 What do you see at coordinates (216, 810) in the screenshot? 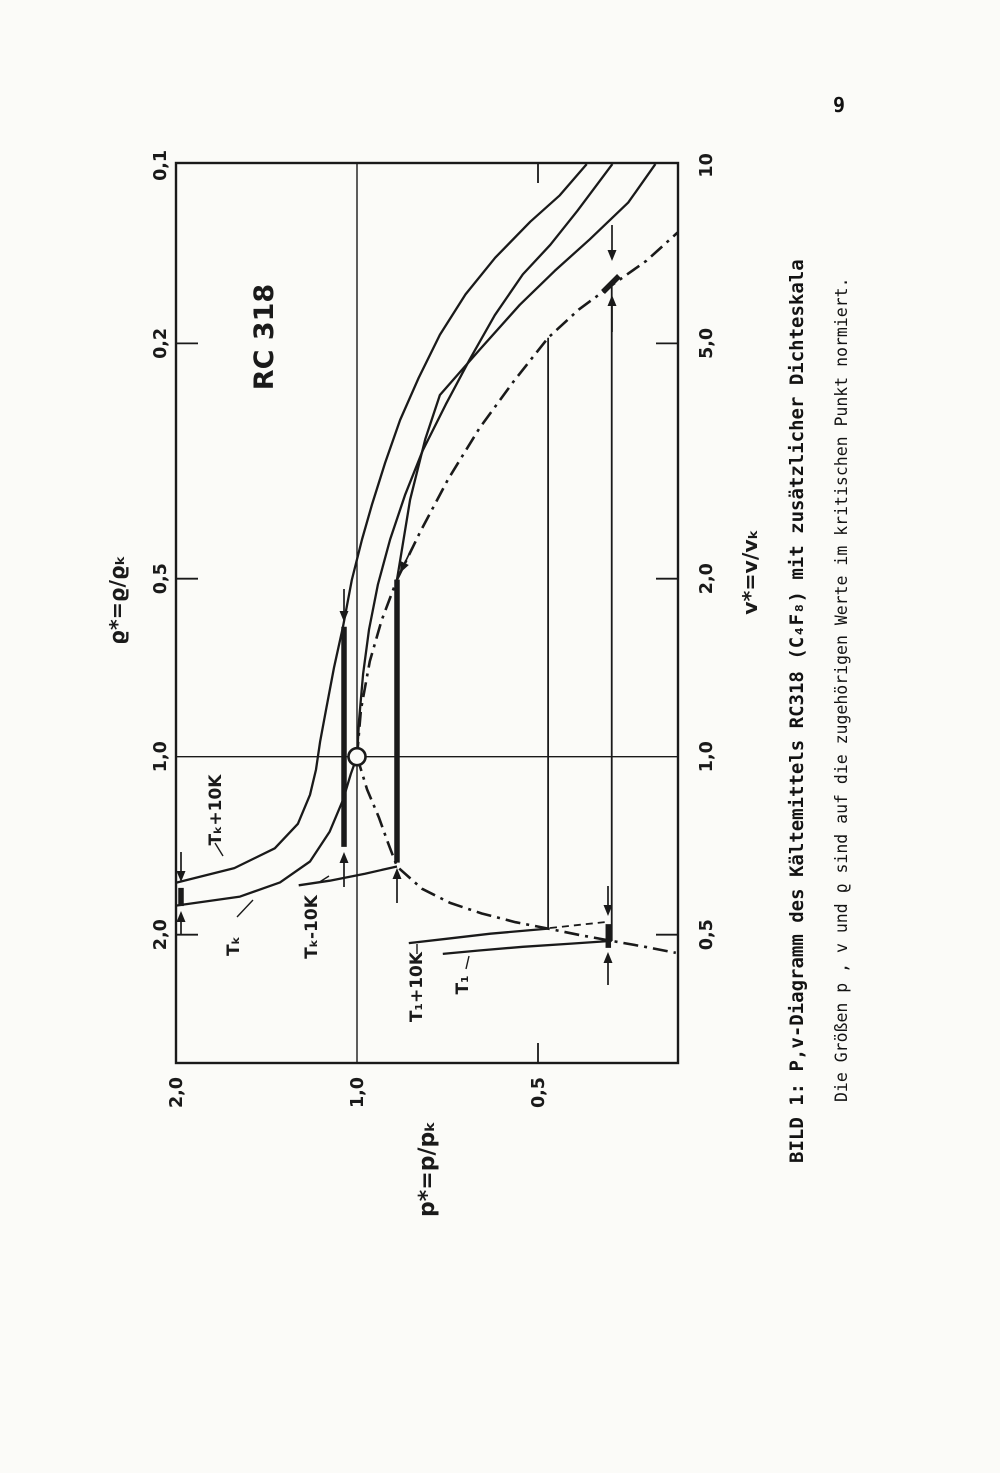
I see `curve-label: Tₖ+10K` at bounding box center [216, 810].